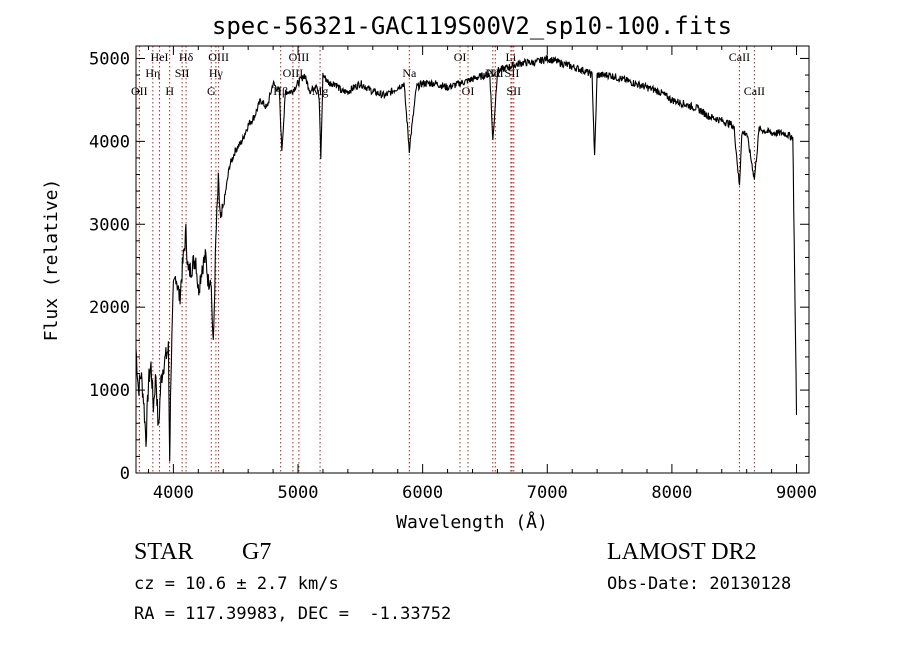  Describe the element at coordinates (109, 225) in the screenshot. I see `y-tick-label: 3000` at that location.